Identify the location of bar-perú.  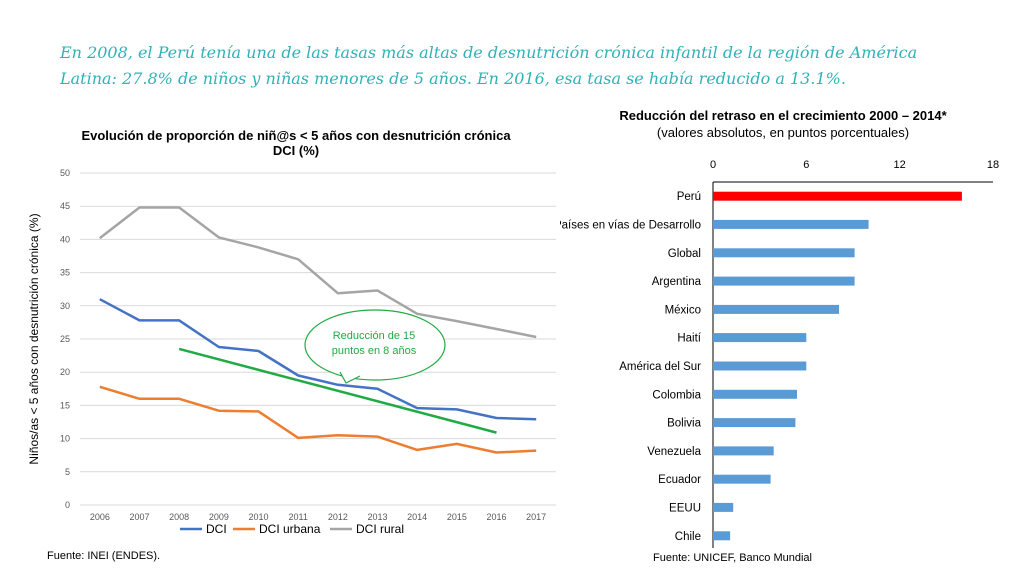
(837, 196).